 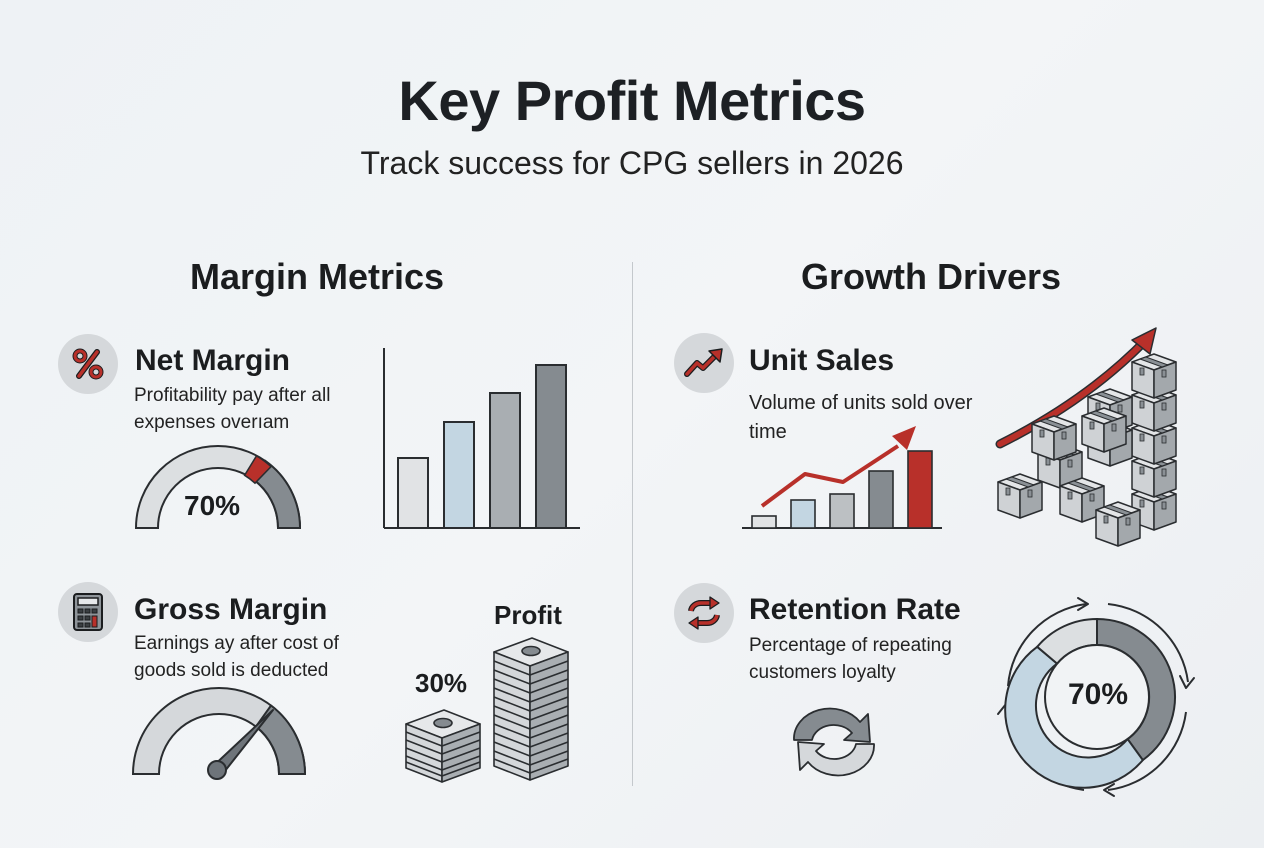 I want to click on stack-large-label: Profit, so click(x=528, y=615).